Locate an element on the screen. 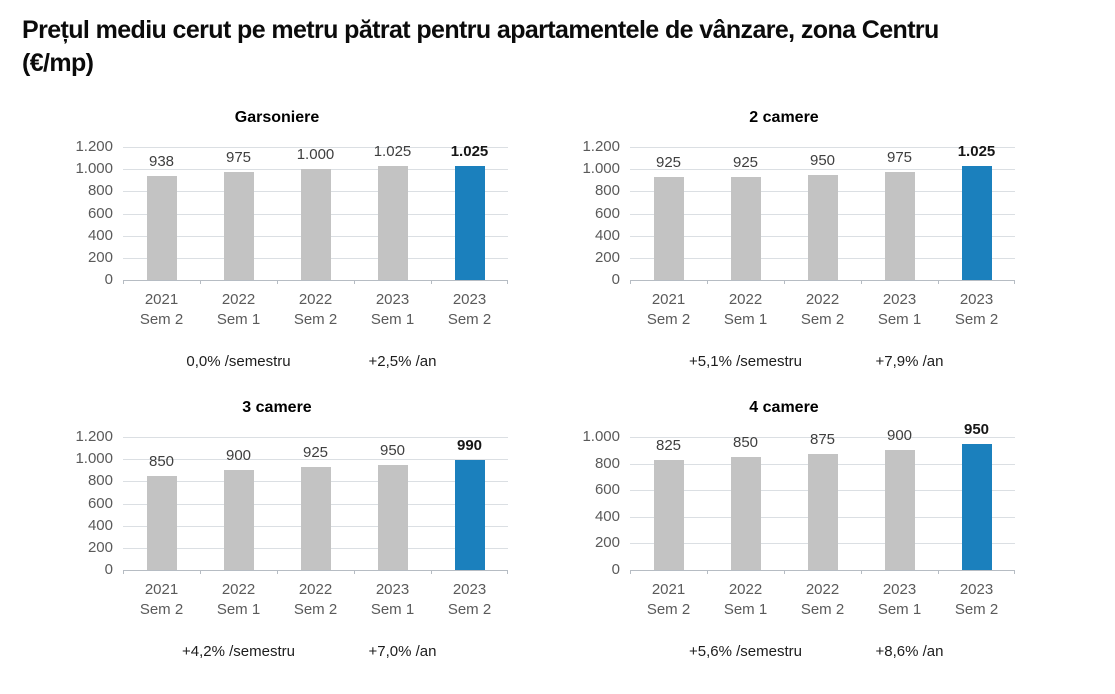 This screenshot has height=694, width=1115. plot-area: 850 900 925 950 990 is located at coordinates (315, 505).